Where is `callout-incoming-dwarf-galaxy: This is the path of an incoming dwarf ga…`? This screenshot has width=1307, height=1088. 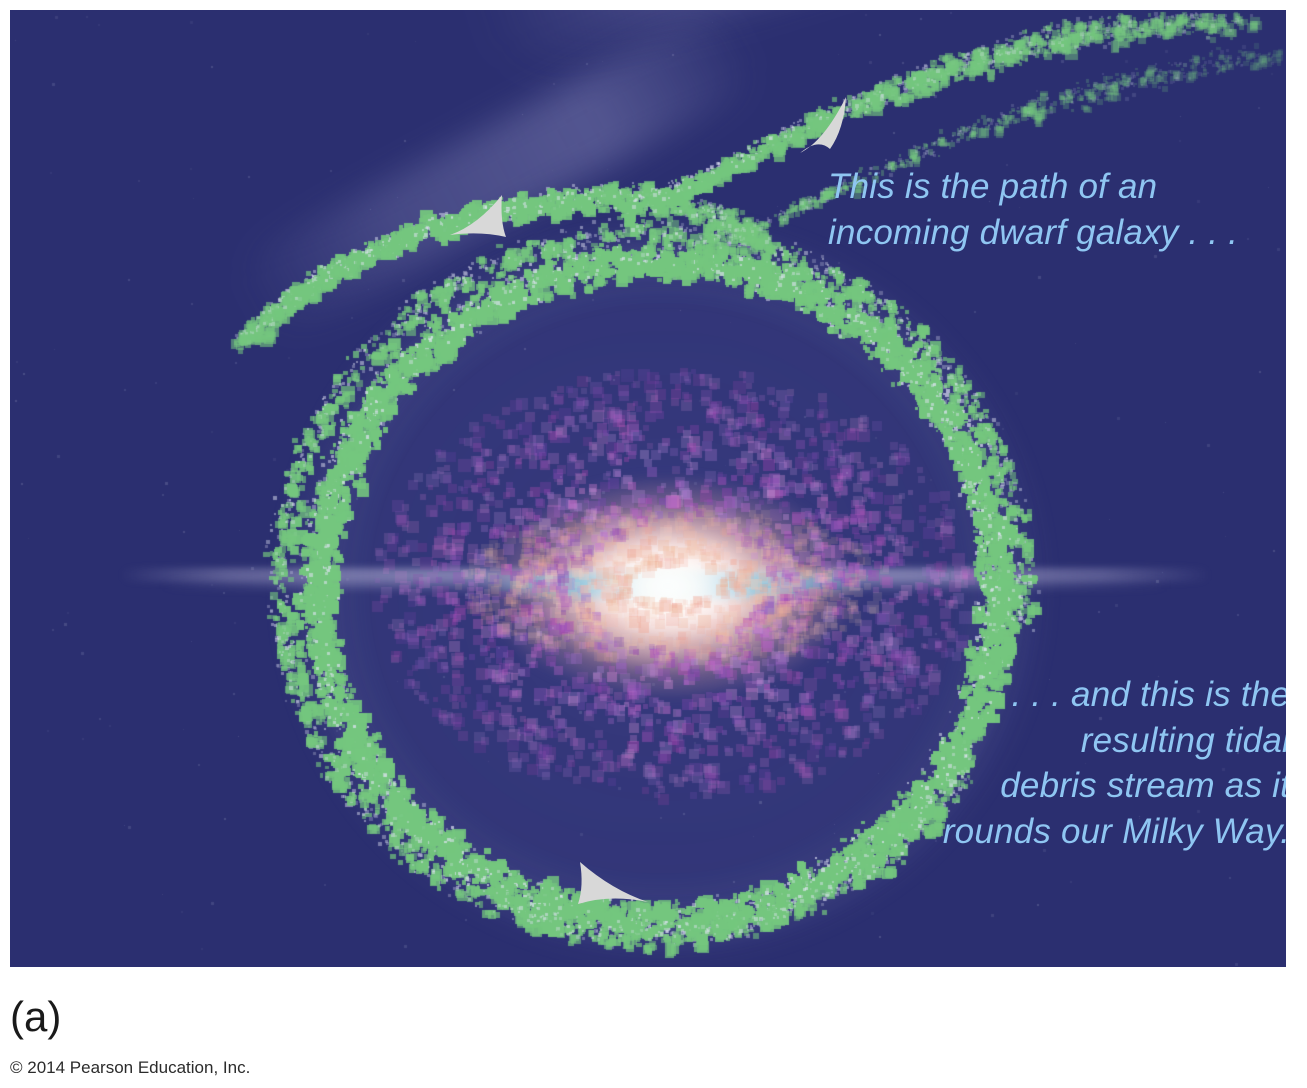 callout-incoming-dwarf-galaxy: This is the path of an incoming dwarf ga… is located at coordinates (1033, 209).